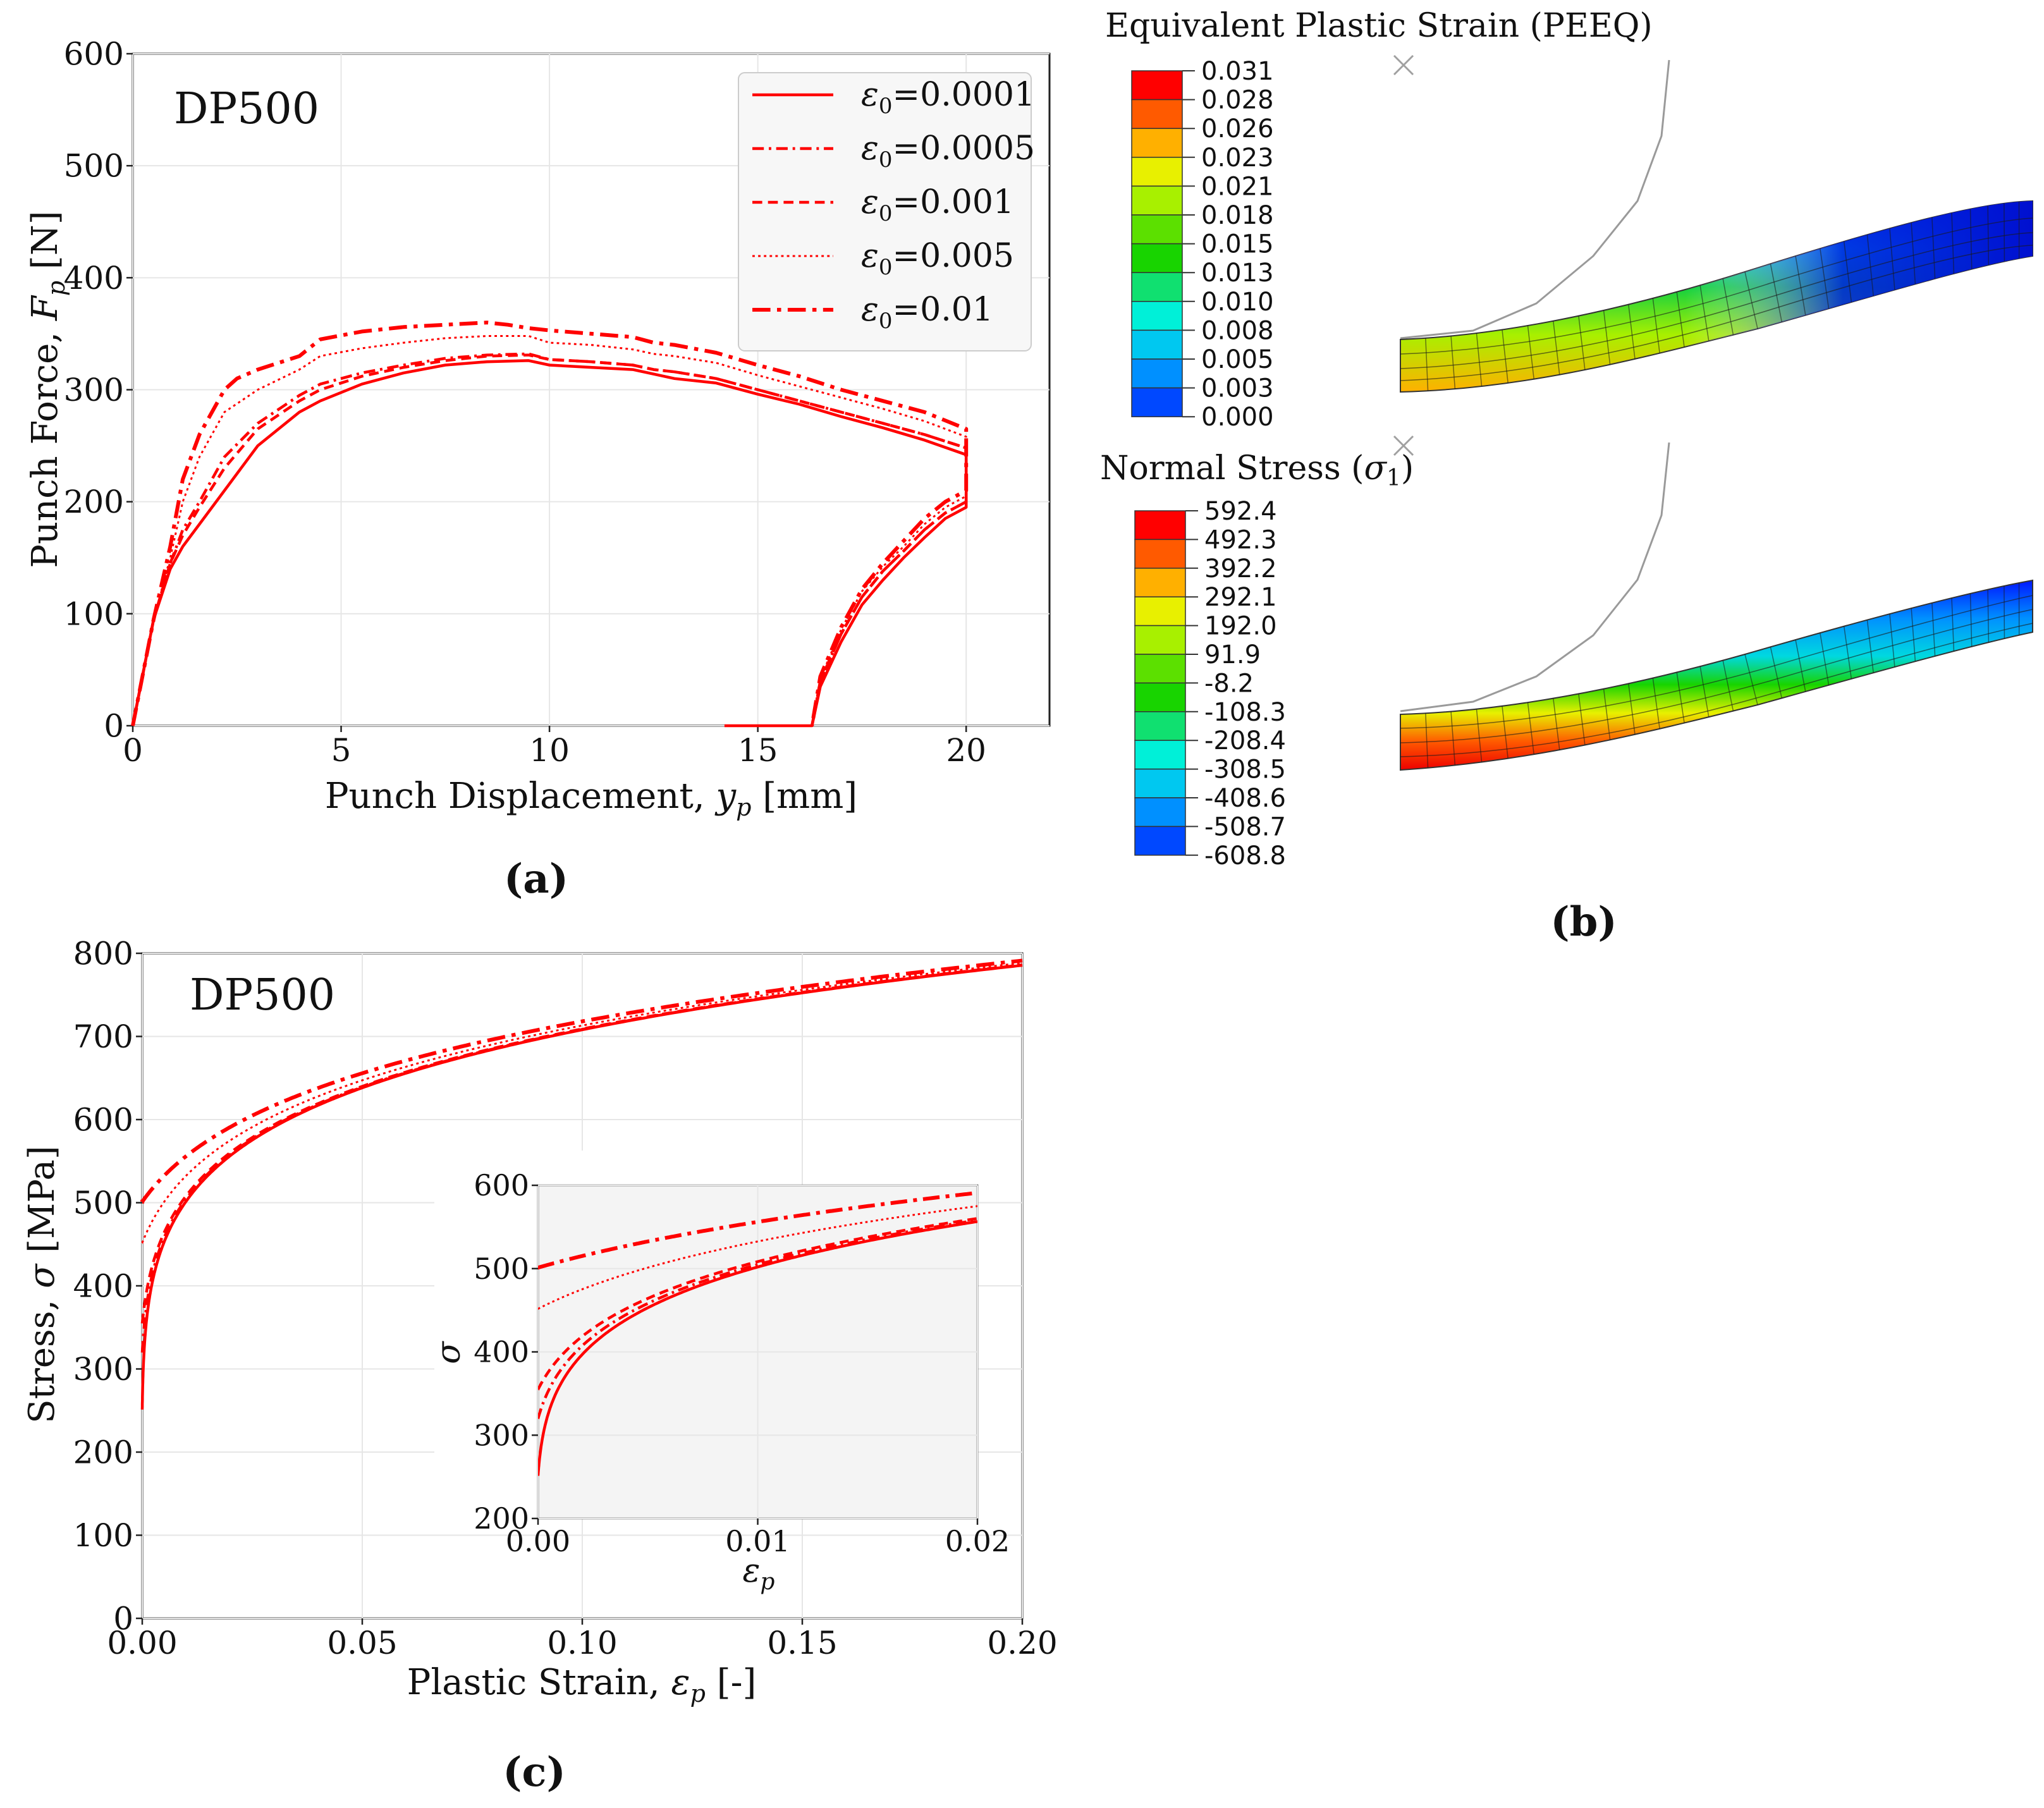  Describe the element at coordinates (501, 1269) in the screenshot. I see `inset-ytick-label: 500` at that location.